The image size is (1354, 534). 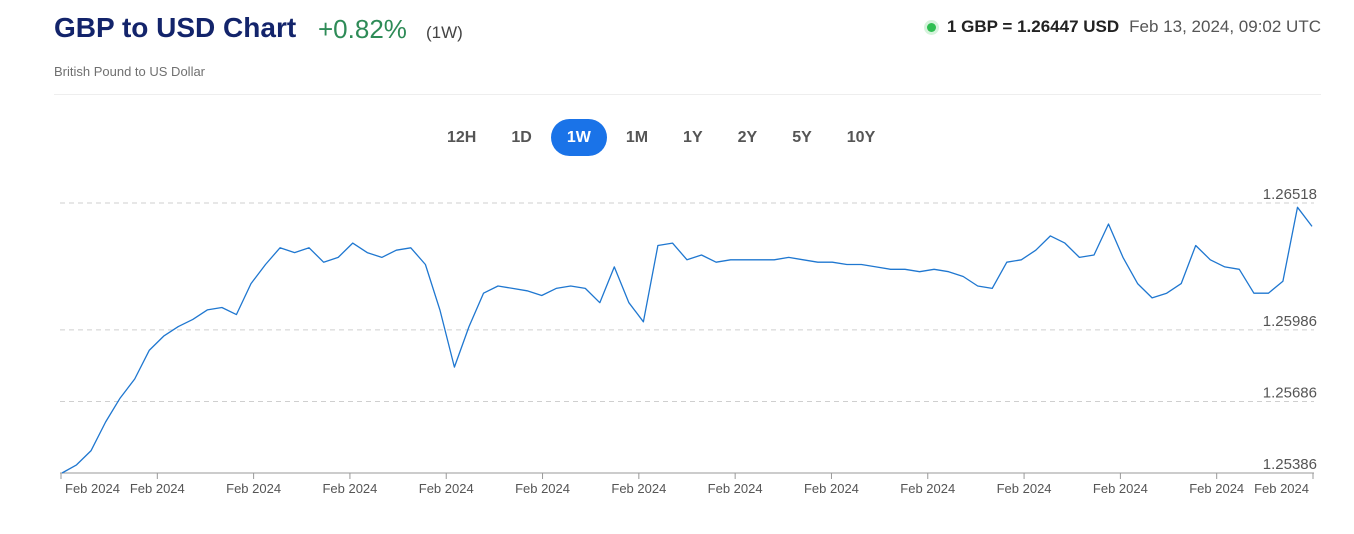 What do you see at coordinates (693, 137) in the screenshot?
I see `range-tab-1y: 1Y` at bounding box center [693, 137].